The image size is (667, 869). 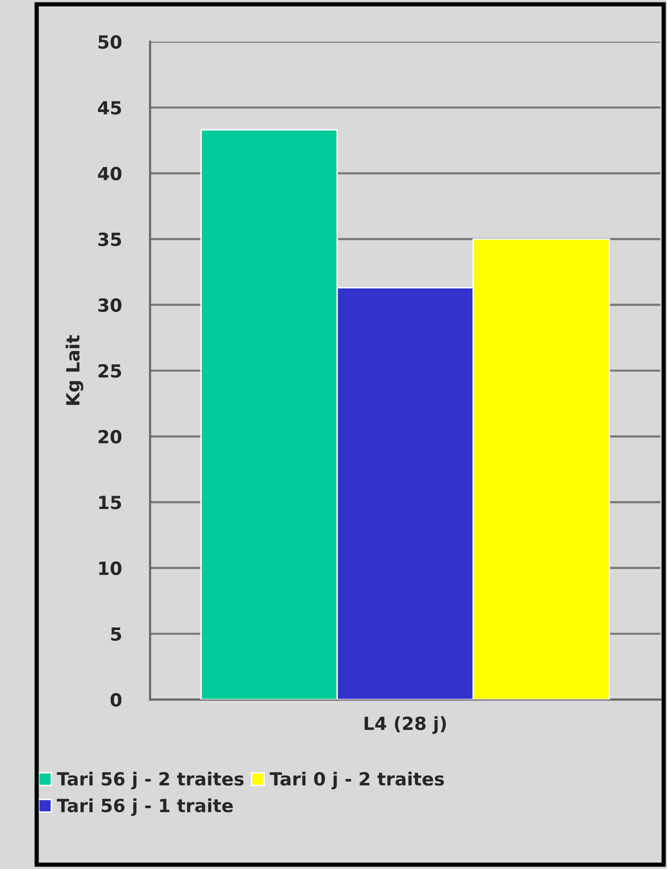 I want to click on y-tick-label: 20, so click(x=110, y=437).